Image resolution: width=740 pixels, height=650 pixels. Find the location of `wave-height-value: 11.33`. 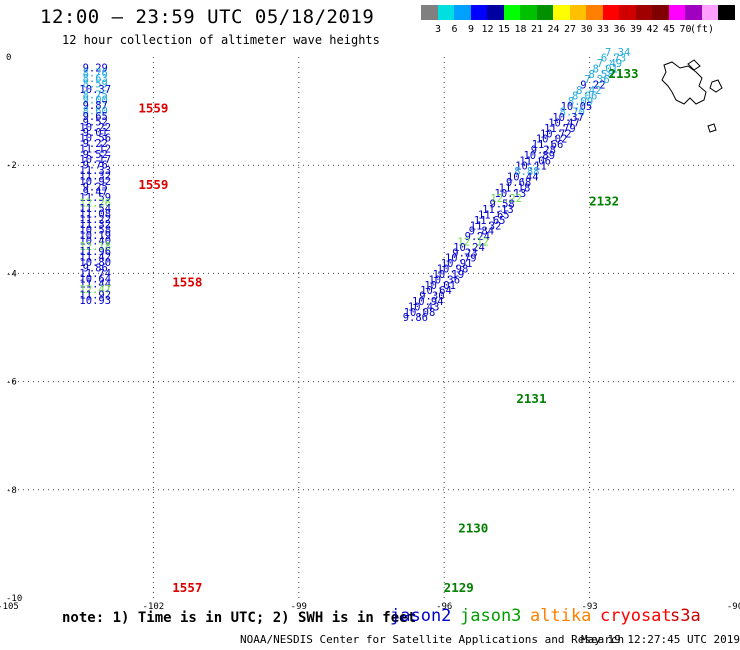

wave-height-value: 11.33 is located at coordinates (95, 171).